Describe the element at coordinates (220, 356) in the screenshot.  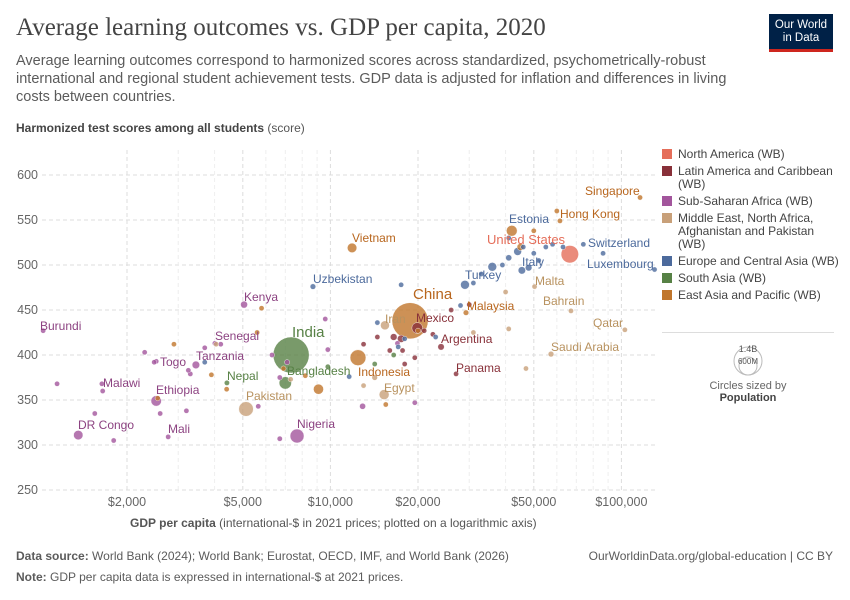
I see `country-label: Tanzania` at that location.